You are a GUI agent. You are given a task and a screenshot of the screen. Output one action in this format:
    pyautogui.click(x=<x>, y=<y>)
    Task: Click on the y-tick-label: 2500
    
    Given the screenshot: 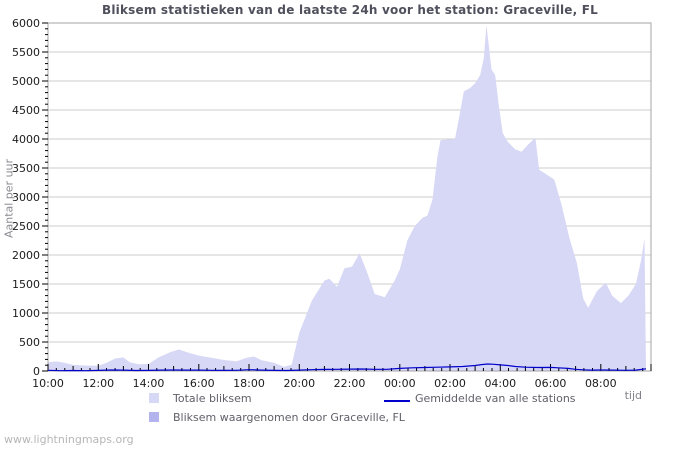 What is the action you would take?
    pyautogui.click(x=26, y=226)
    